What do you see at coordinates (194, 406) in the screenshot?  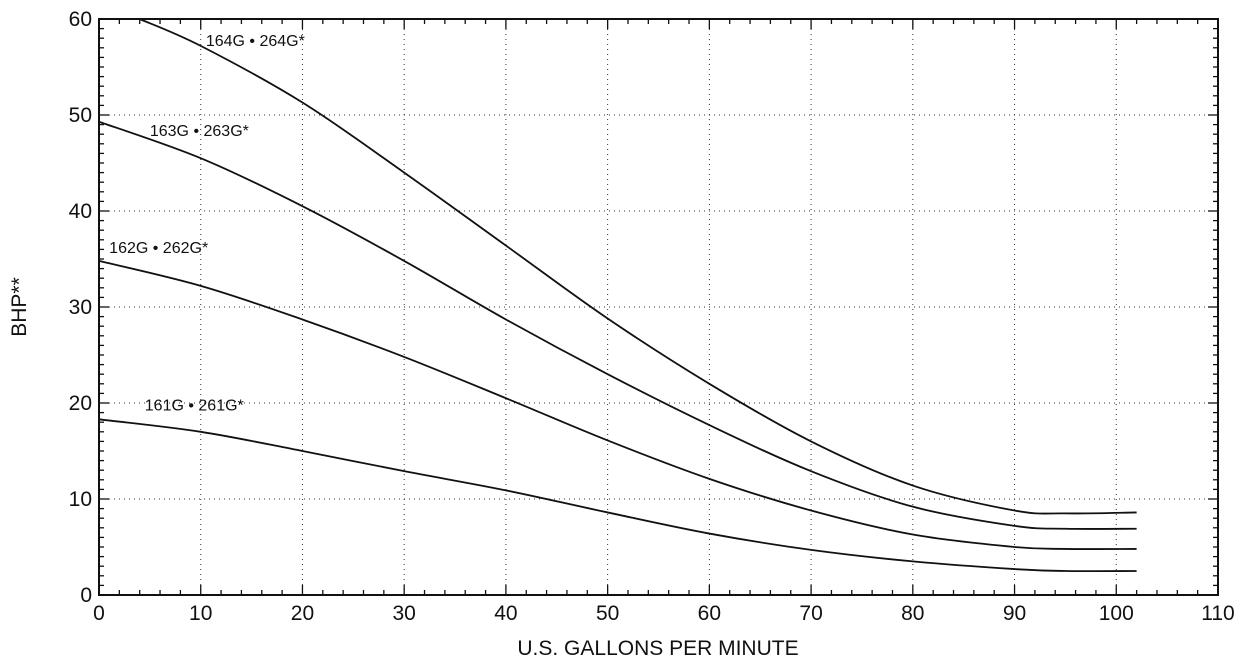 I see `series-label-1: 161G • 261G*` at bounding box center [194, 406].